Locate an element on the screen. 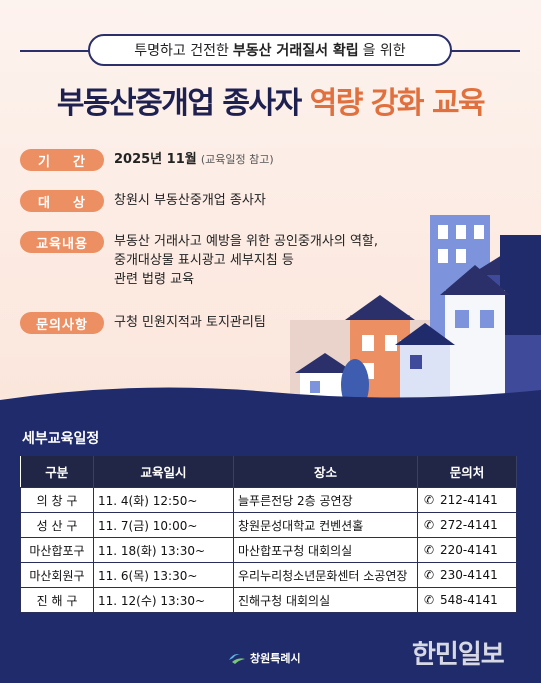 The width and height of the screenshot is (541, 683). row-datetime: 11. 4(화) 12:50~ is located at coordinates (163, 500).